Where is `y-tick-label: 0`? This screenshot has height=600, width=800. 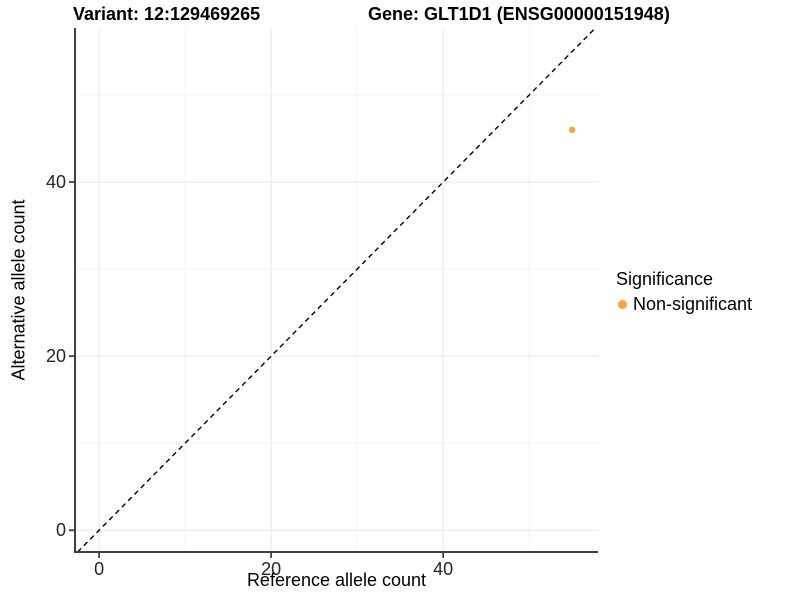
y-tick-label: 0 is located at coordinates (61, 530).